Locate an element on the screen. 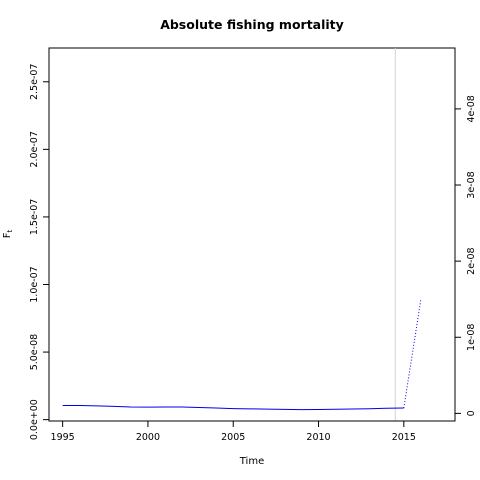 Image resolution: width=480 pixels, height=480 pixels. x-tick-label: 2015 is located at coordinates (404, 437).